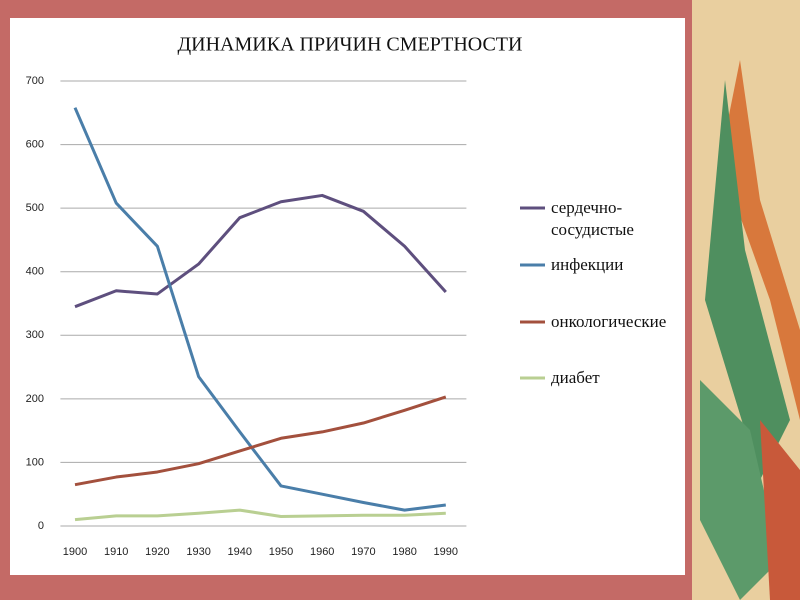  I want to click on x-tick-label: 1920, so click(157, 552).